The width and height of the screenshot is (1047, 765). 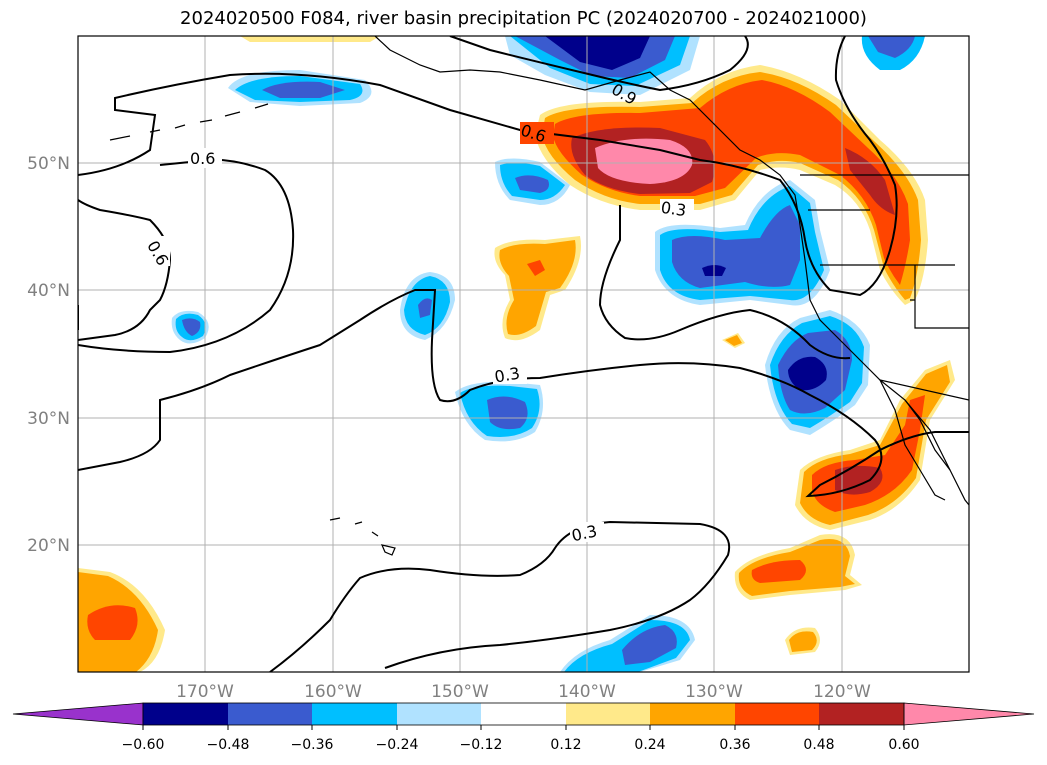 What do you see at coordinates (460, 692) in the screenshot?
I see `lon-label-150w: 150°W` at bounding box center [460, 692].